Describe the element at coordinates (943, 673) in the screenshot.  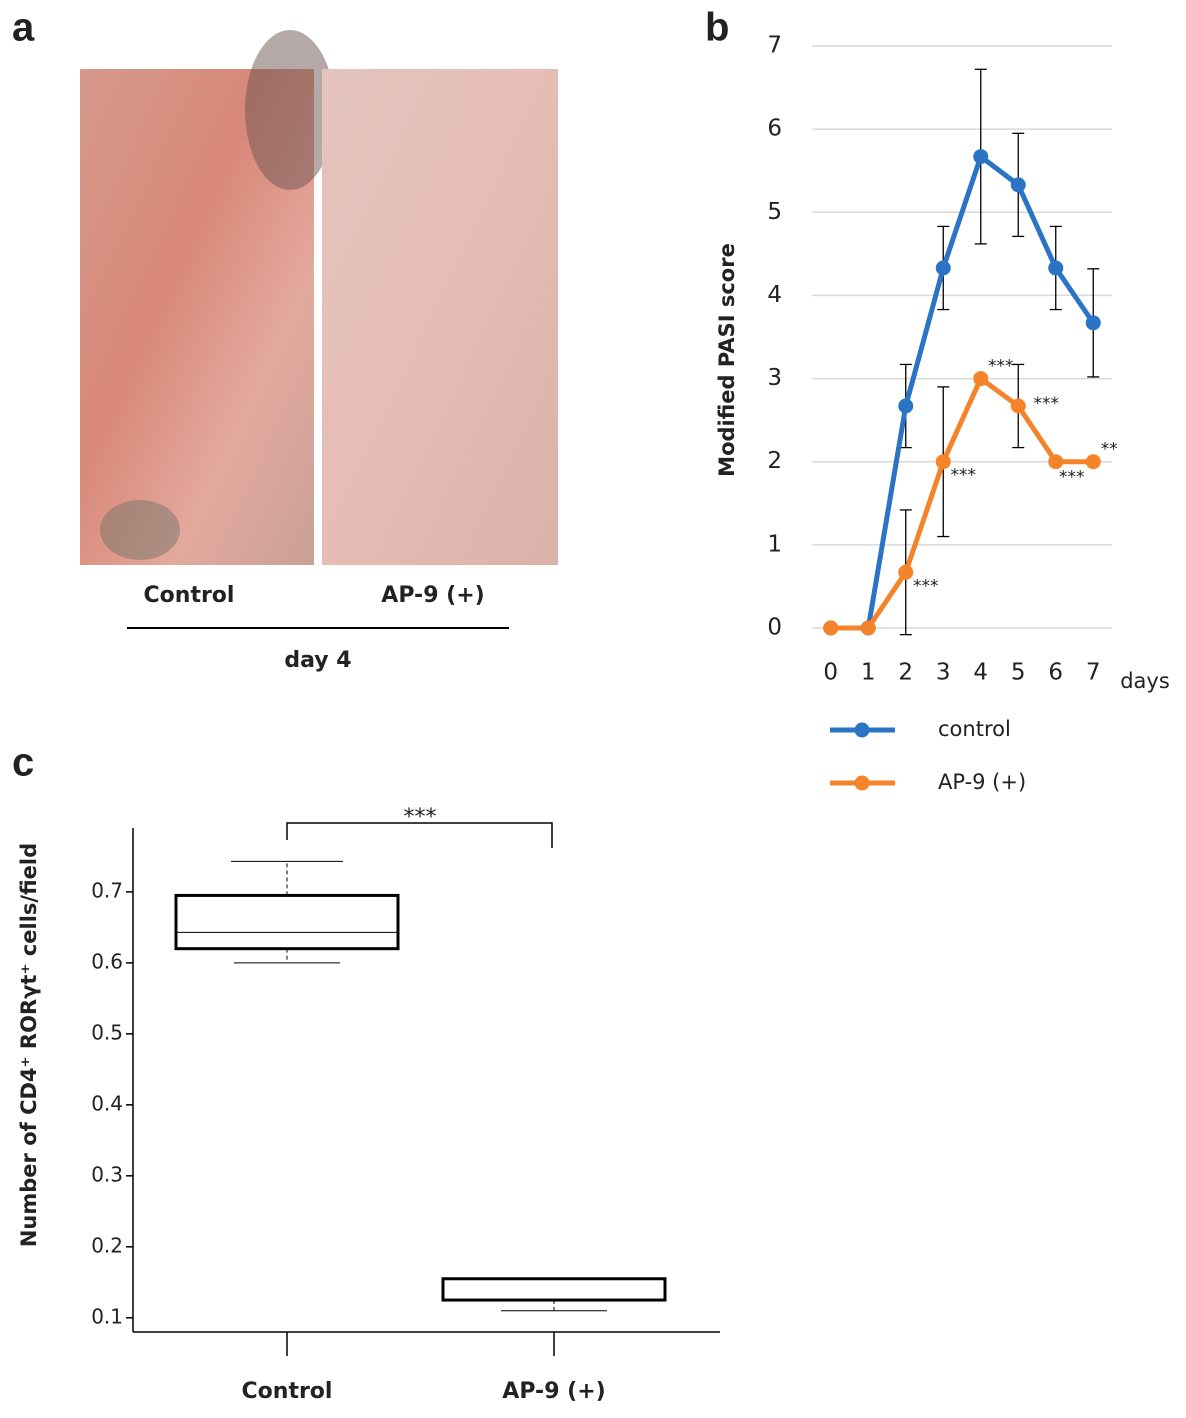
I see `x-tick-label: 3` at that location.